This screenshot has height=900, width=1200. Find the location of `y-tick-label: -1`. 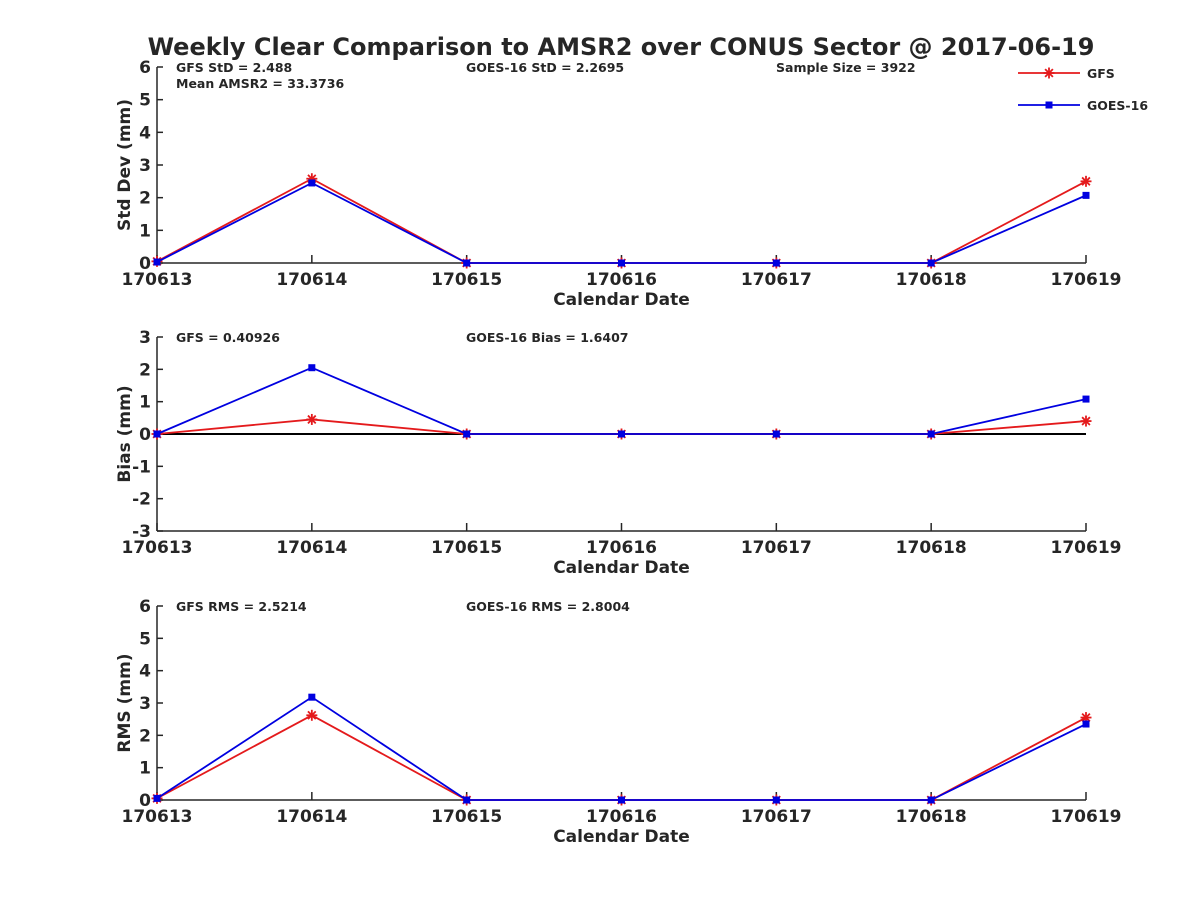

y-tick-label: -1 is located at coordinates (141, 467).